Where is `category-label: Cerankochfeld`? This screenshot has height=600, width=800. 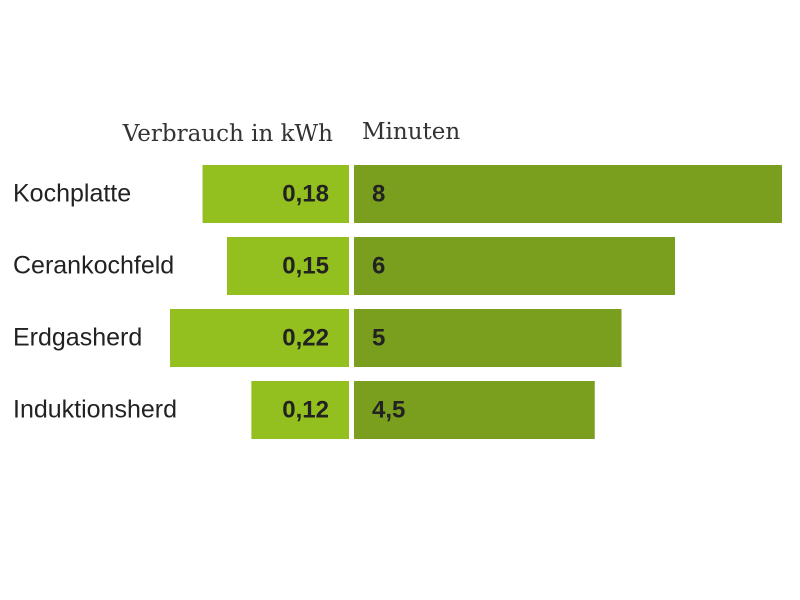 category-label: Cerankochfeld is located at coordinates (93, 266).